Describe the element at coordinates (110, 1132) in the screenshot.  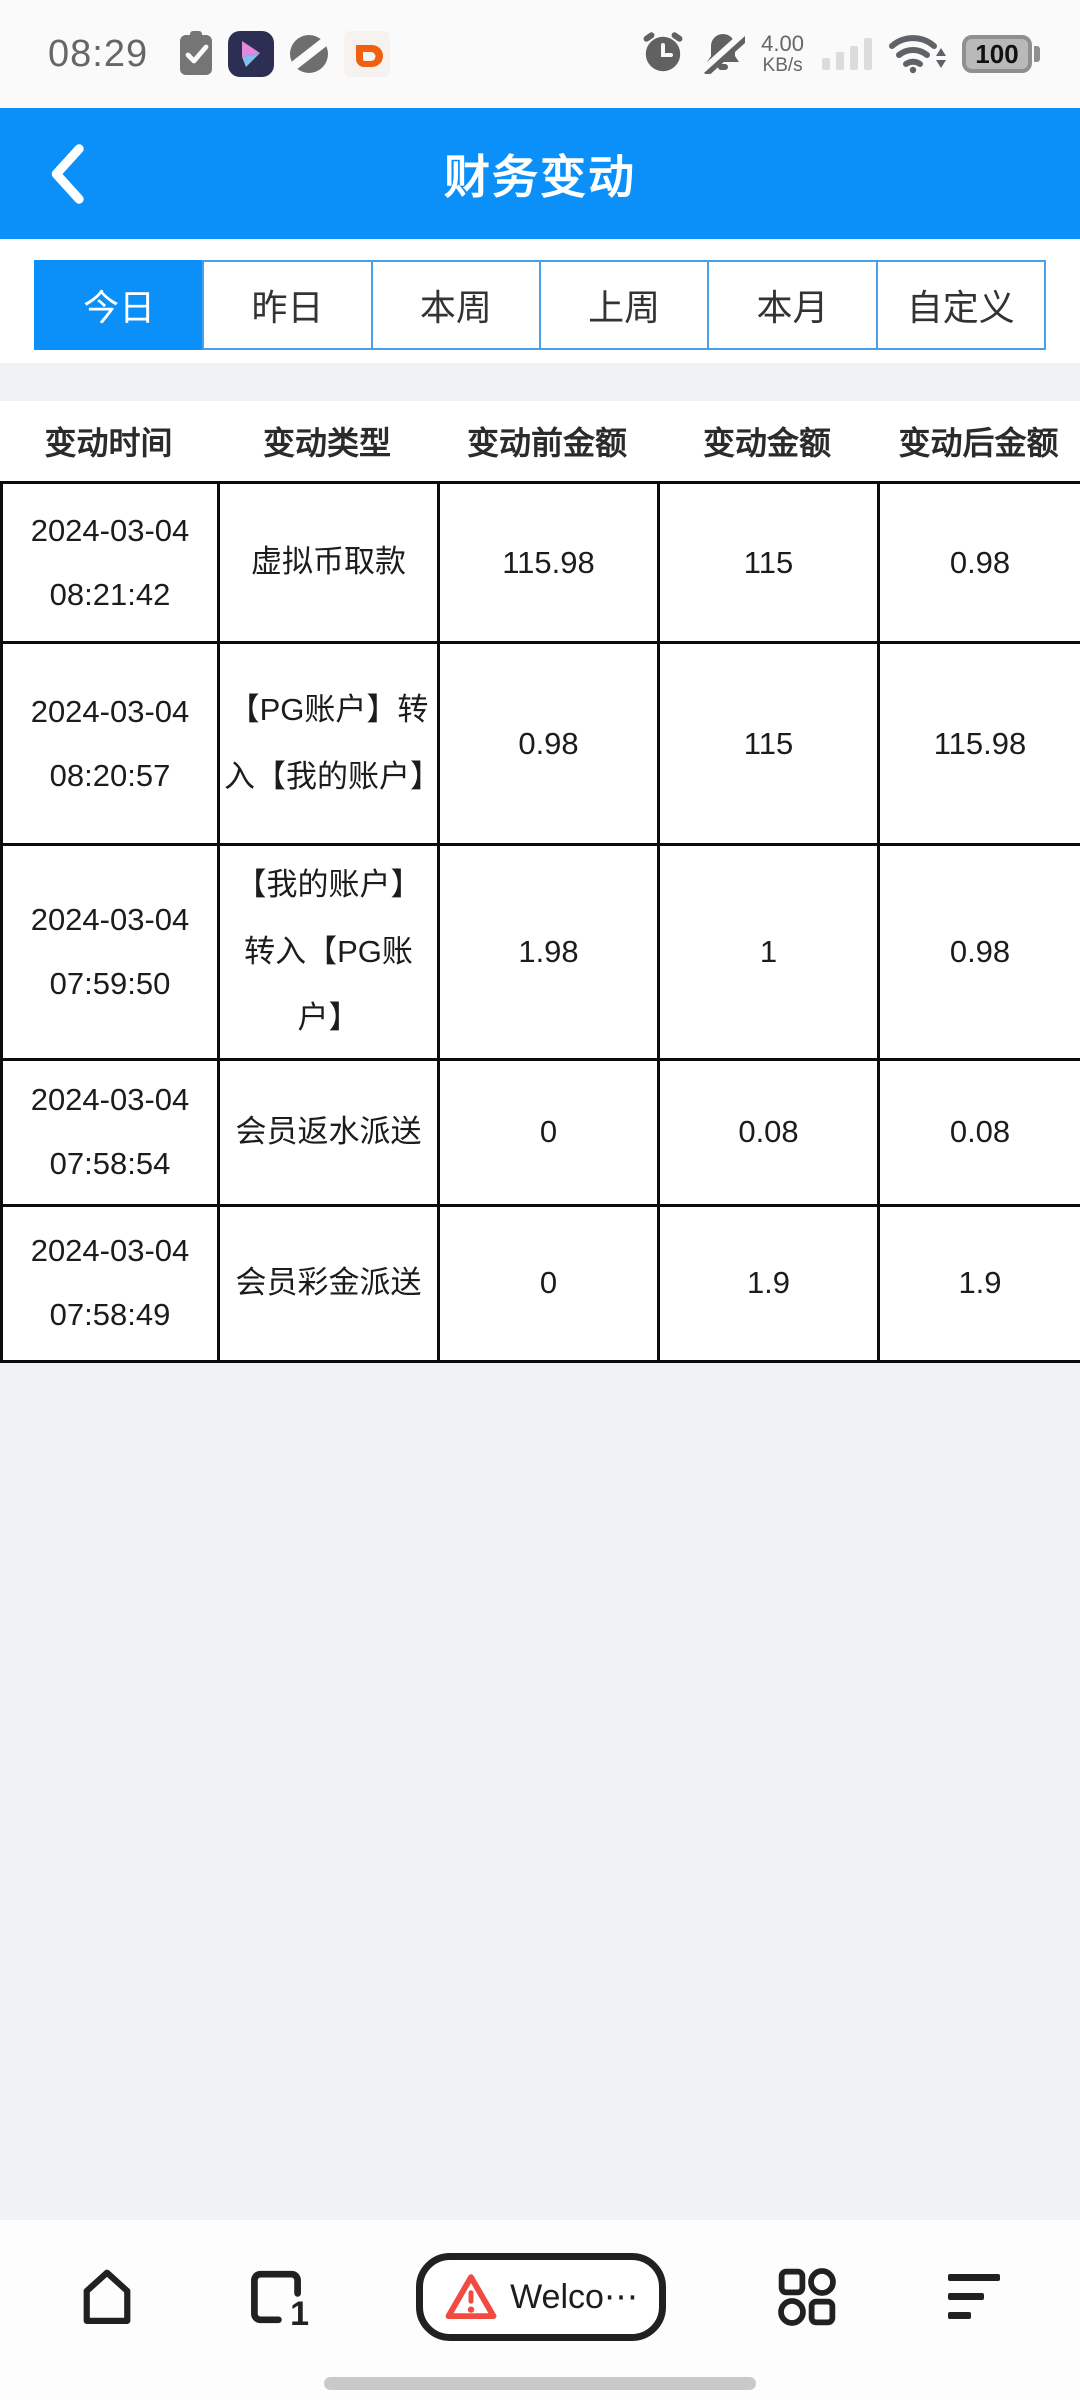
I see `cell-change-time: 2024-03-04 07:58:54` at that location.